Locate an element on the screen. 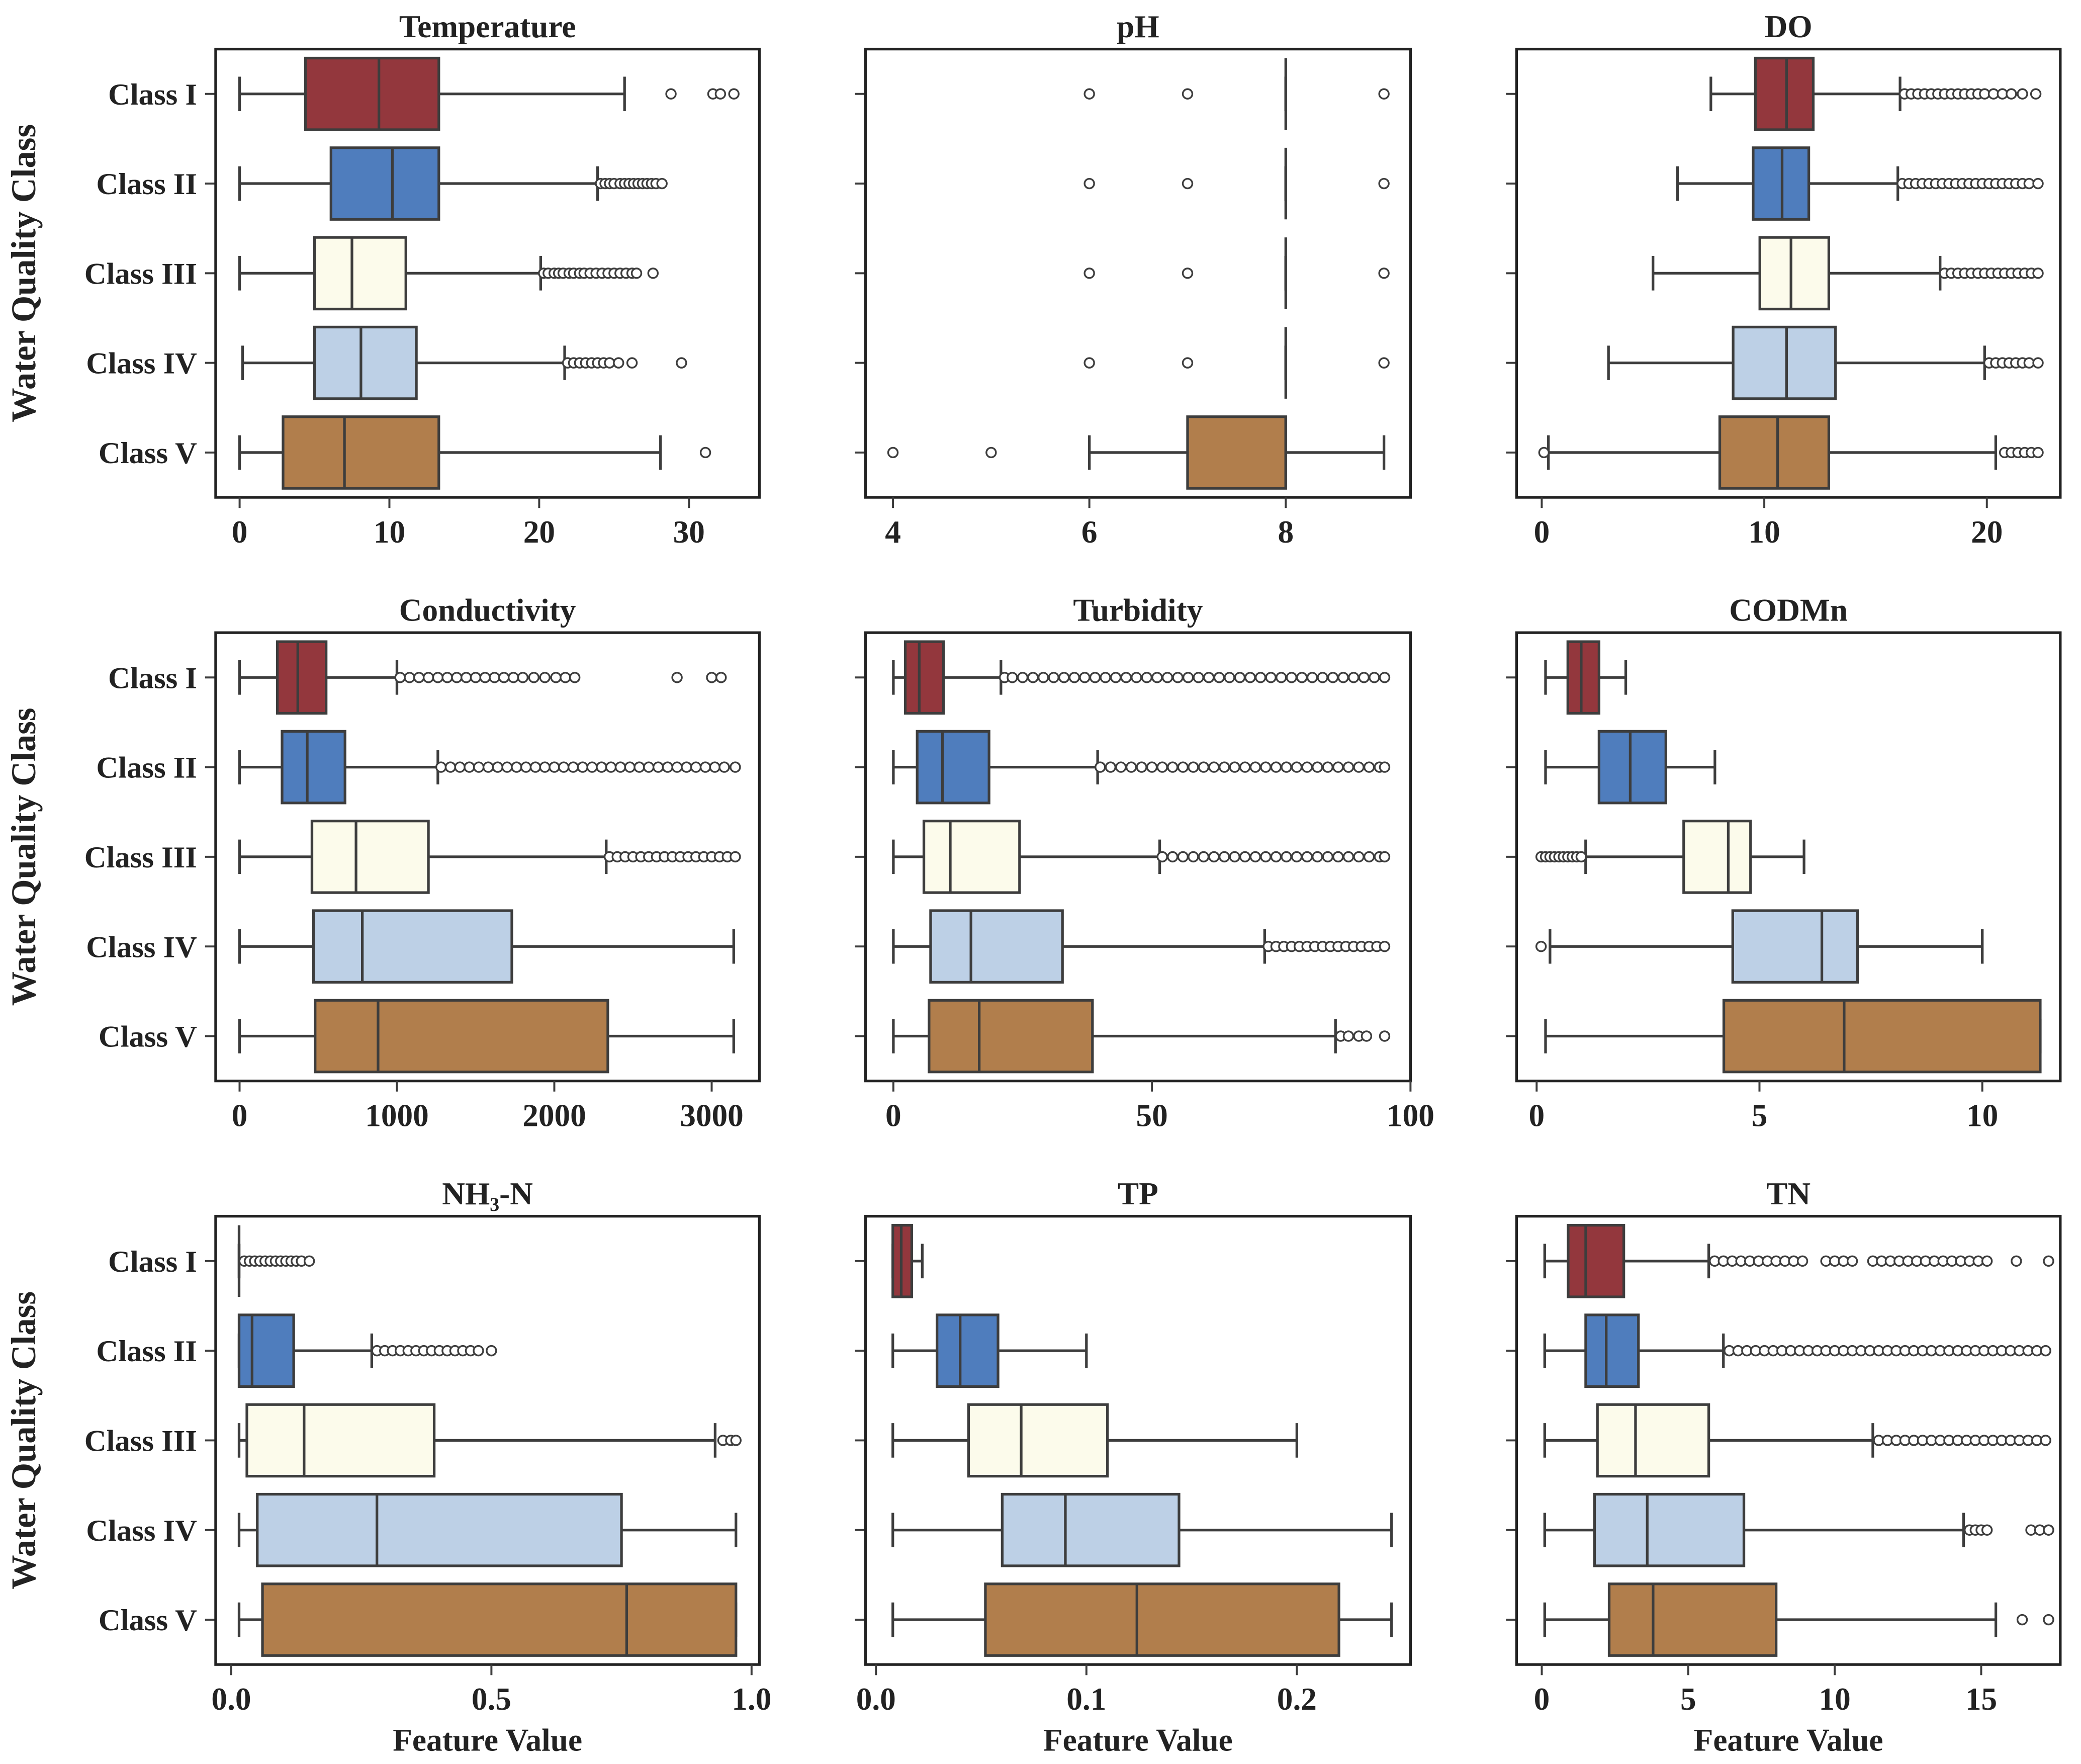 This screenshot has width=2081, height=1764. x-tick-label: 0.5 is located at coordinates (492, 1699).